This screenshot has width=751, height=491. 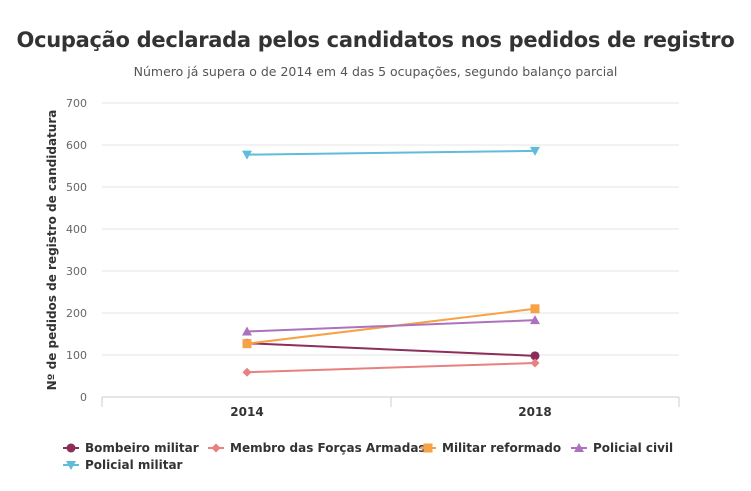 What do you see at coordinates (328, 448) in the screenshot?
I see `legend-label: Membro das Forças Armadas` at bounding box center [328, 448].